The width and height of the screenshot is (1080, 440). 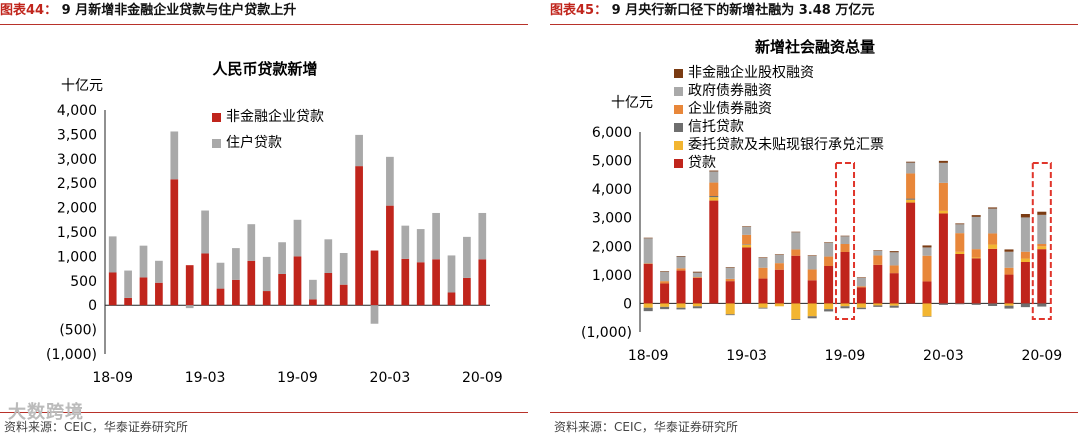 I want to click on left-bar-19-08-s1, so click(x=282, y=258).